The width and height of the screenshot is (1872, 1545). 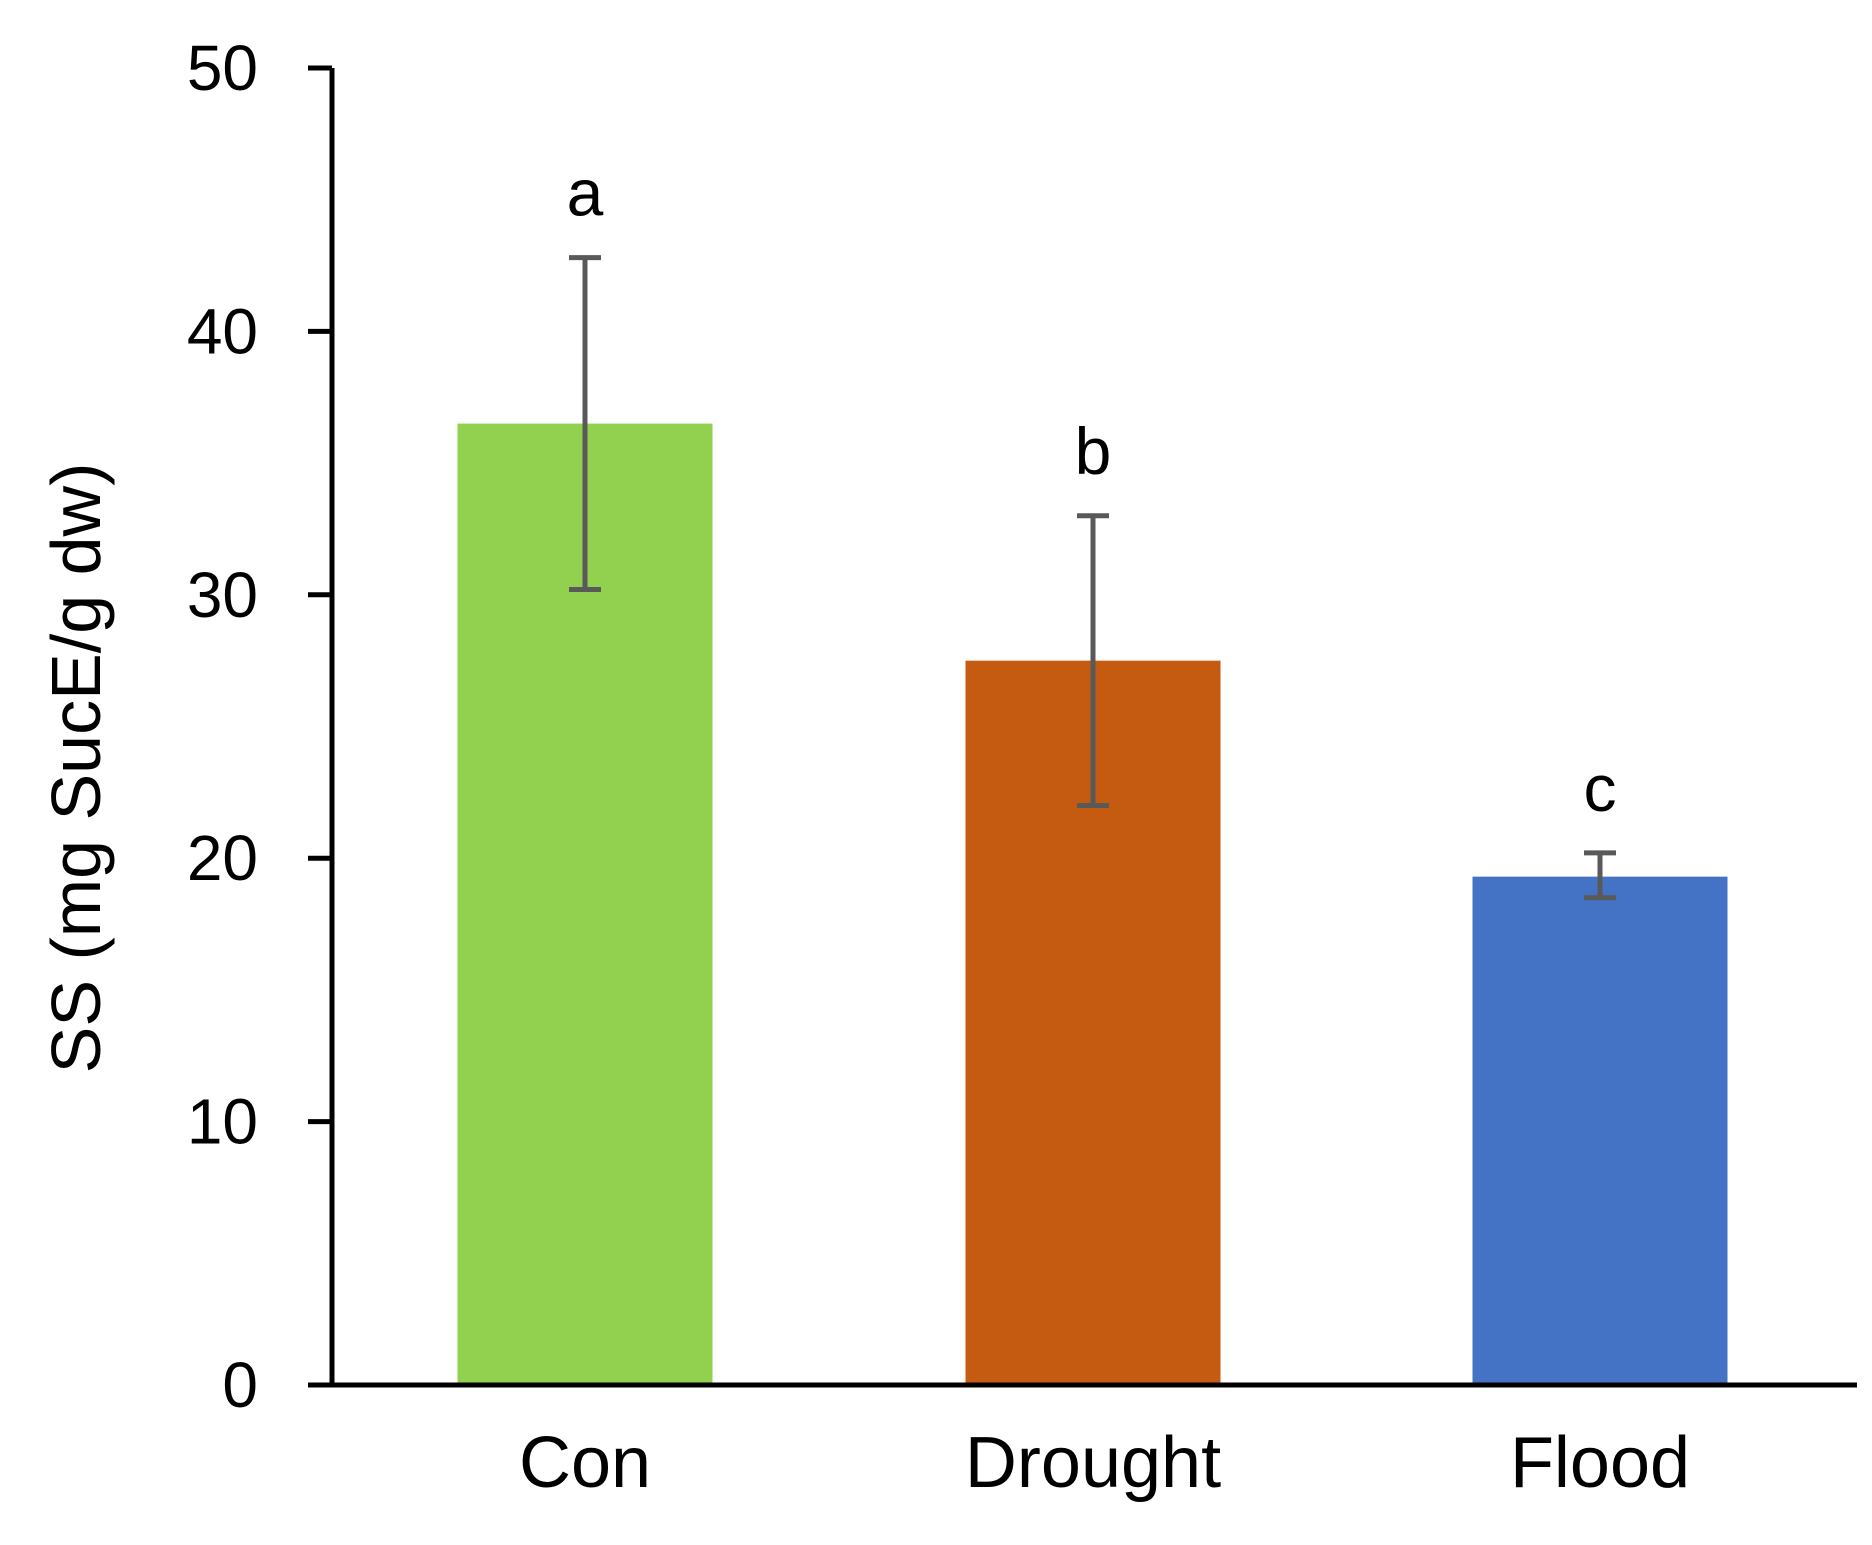 What do you see at coordinates (1600, 1463) in the screenshot?
I see `x-tick-label-flood: Flood` at bounding box center [1600, 1463].